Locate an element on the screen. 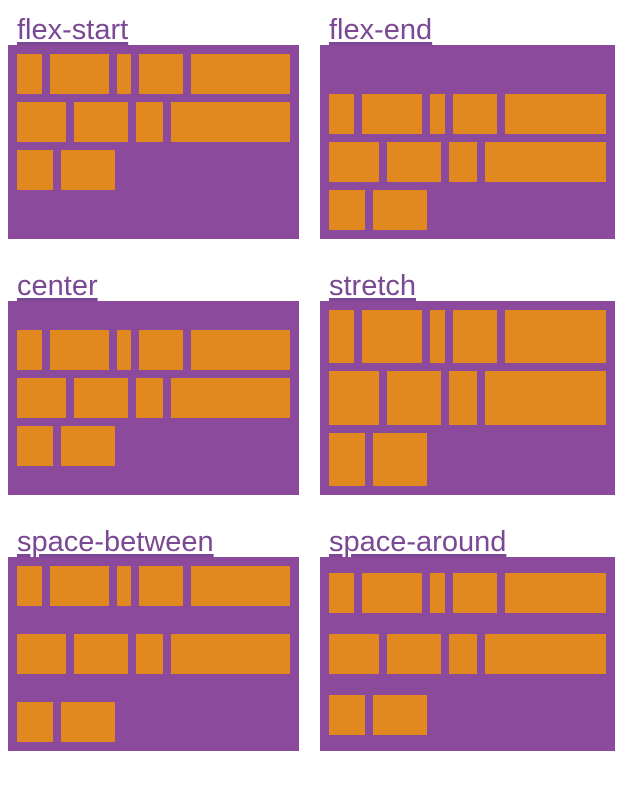 This screenshot has width=620, height=786. demo-center: center is located at coordinates (153, 382).